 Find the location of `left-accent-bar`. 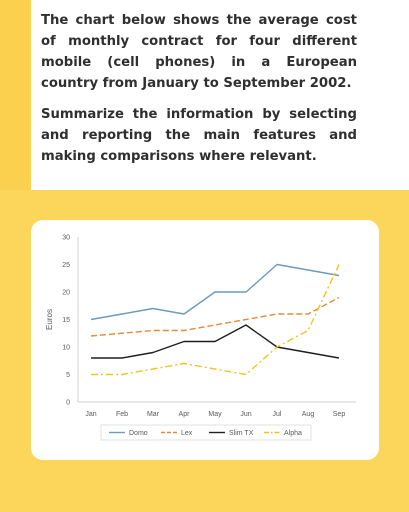

left-accent-bar is located at coordinates (15, 95).